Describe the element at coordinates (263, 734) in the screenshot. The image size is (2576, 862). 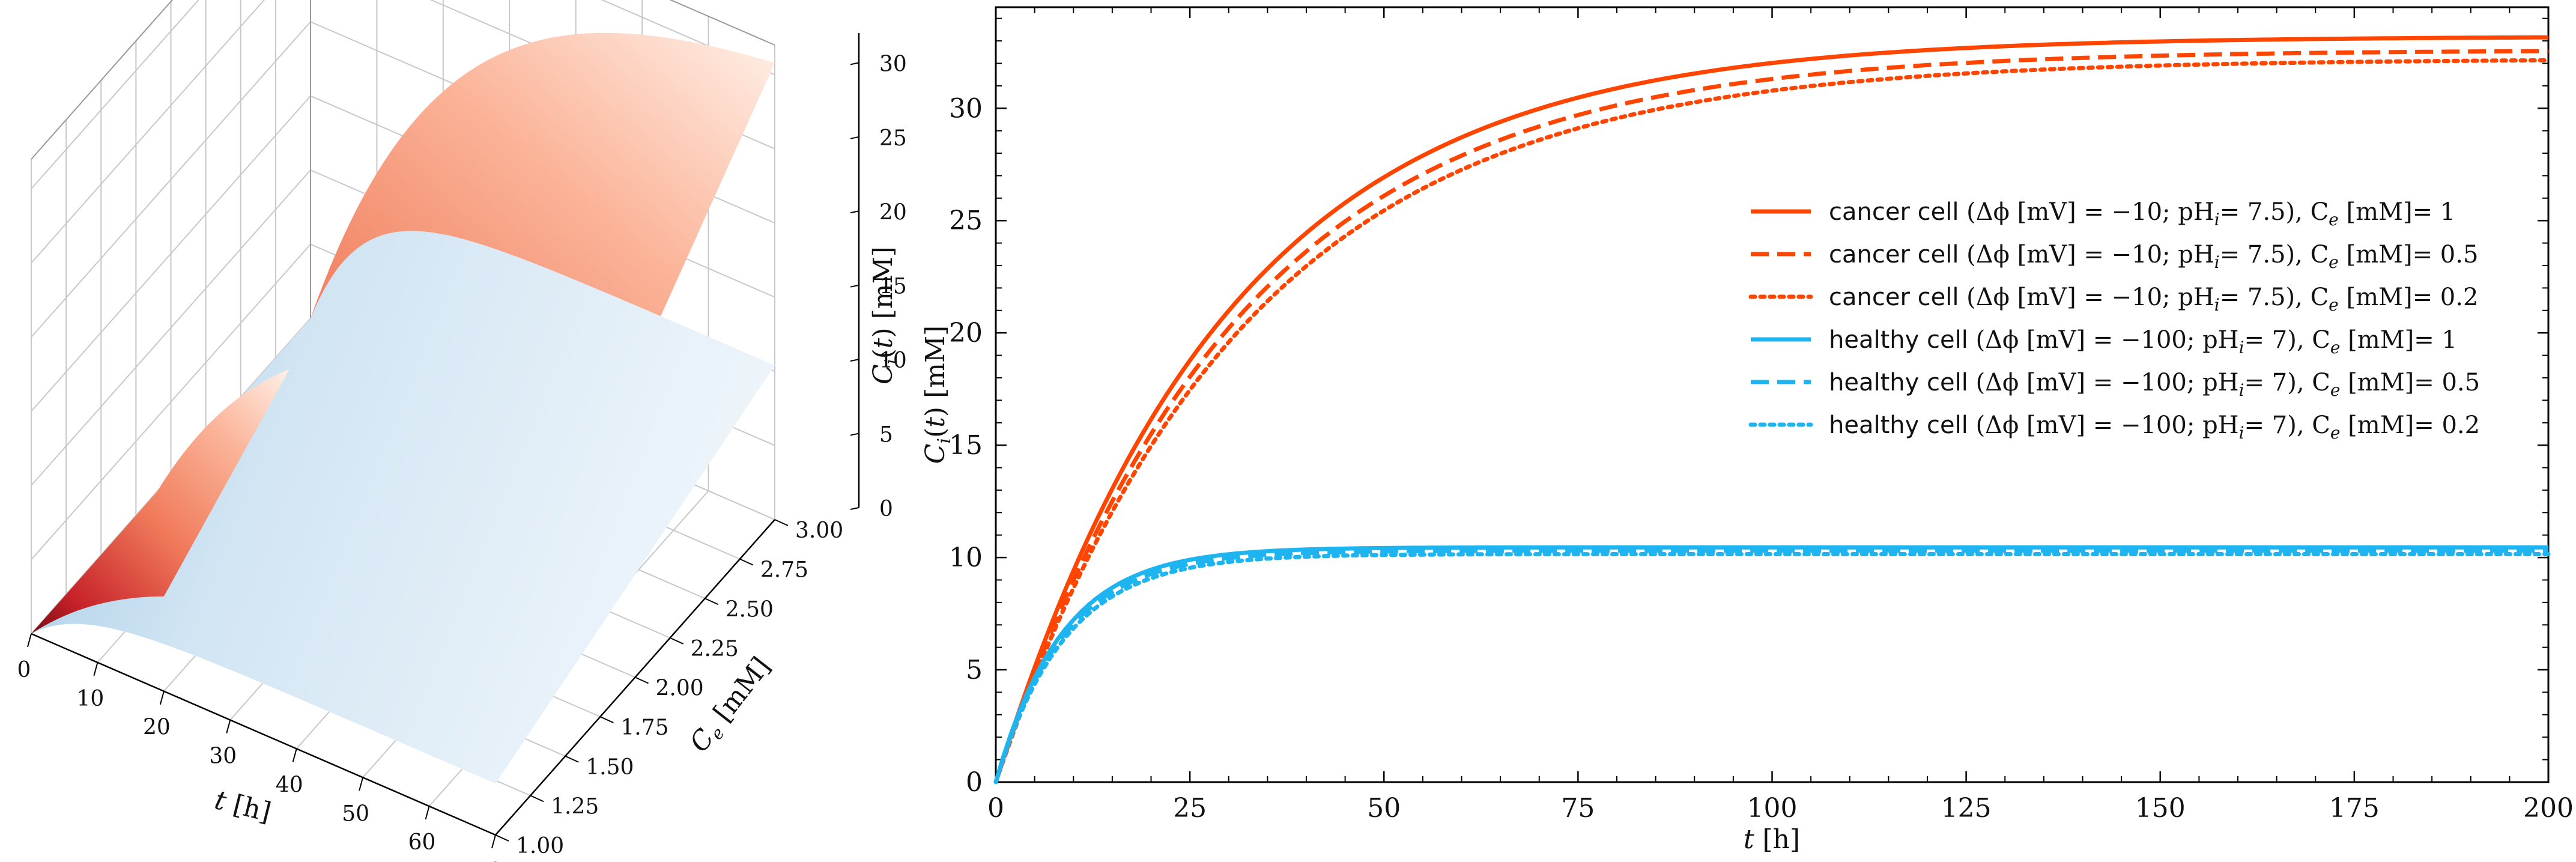
I see `x-axis-line` at that location.